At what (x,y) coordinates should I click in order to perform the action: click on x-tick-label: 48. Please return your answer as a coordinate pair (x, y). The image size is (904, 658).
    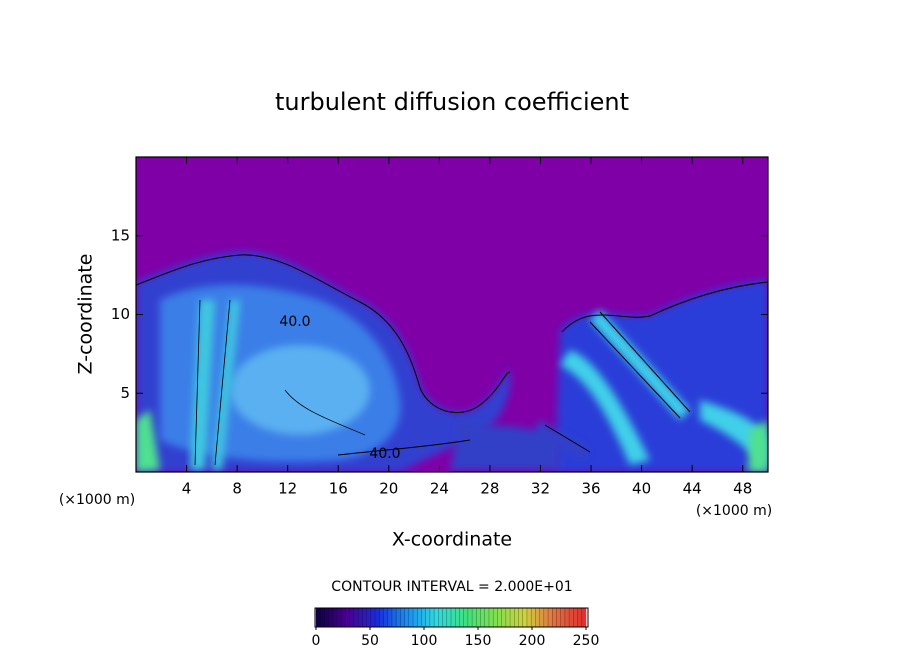
    Looking at the image, I should click on (742, 489).